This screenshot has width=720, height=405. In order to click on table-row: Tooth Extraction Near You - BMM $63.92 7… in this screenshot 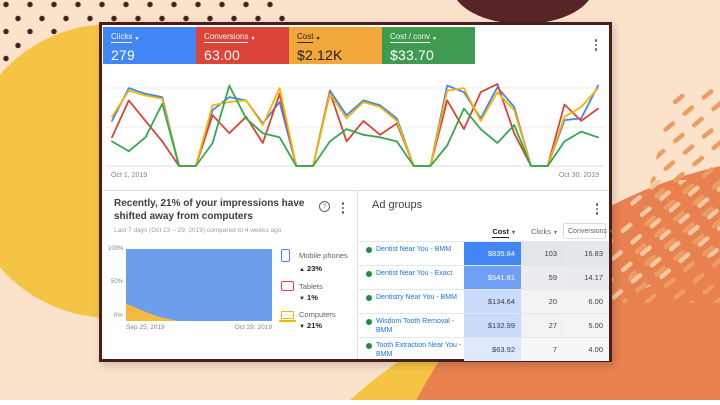, I will do `click(483, 349)`.